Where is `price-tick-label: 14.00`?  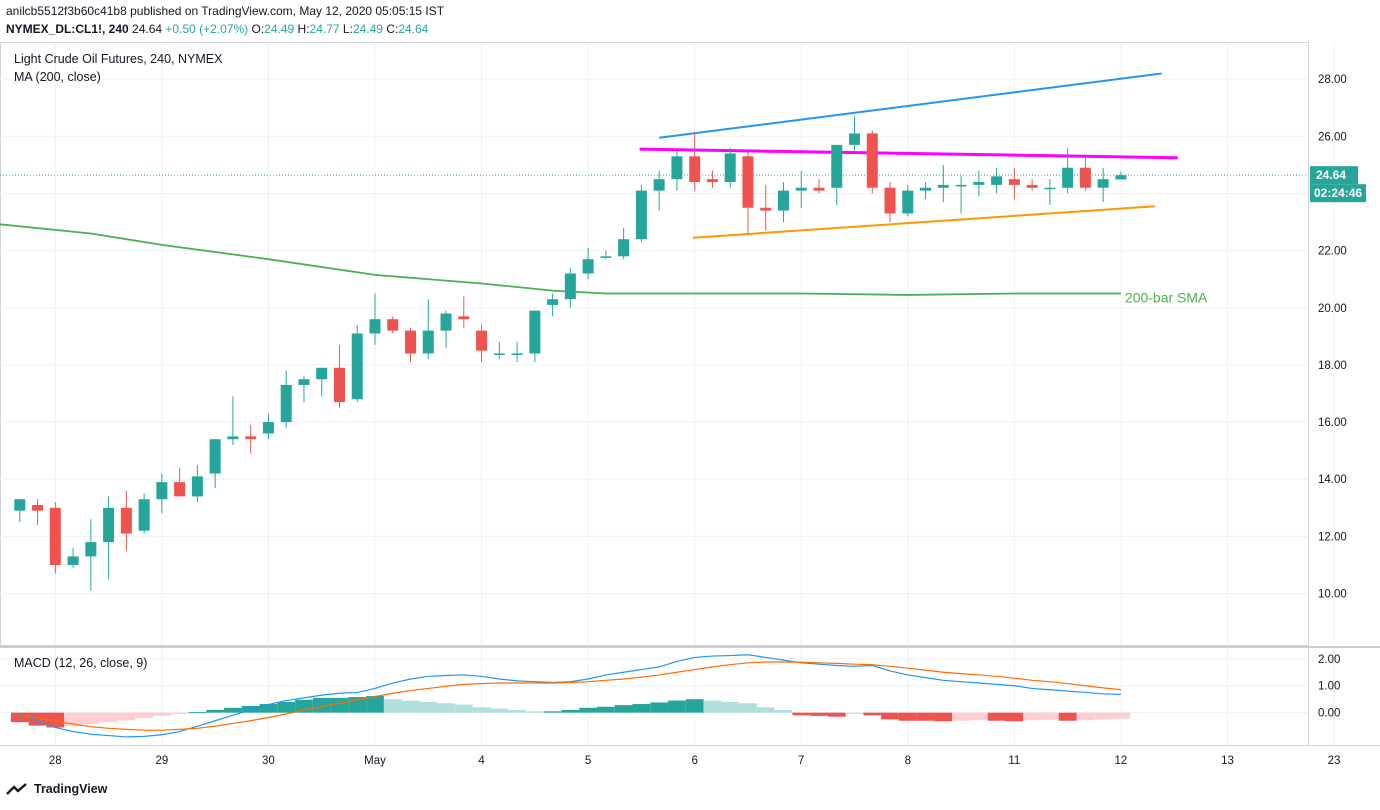
price-tick-label: 14.00 is located at coordinates (1332, 480).